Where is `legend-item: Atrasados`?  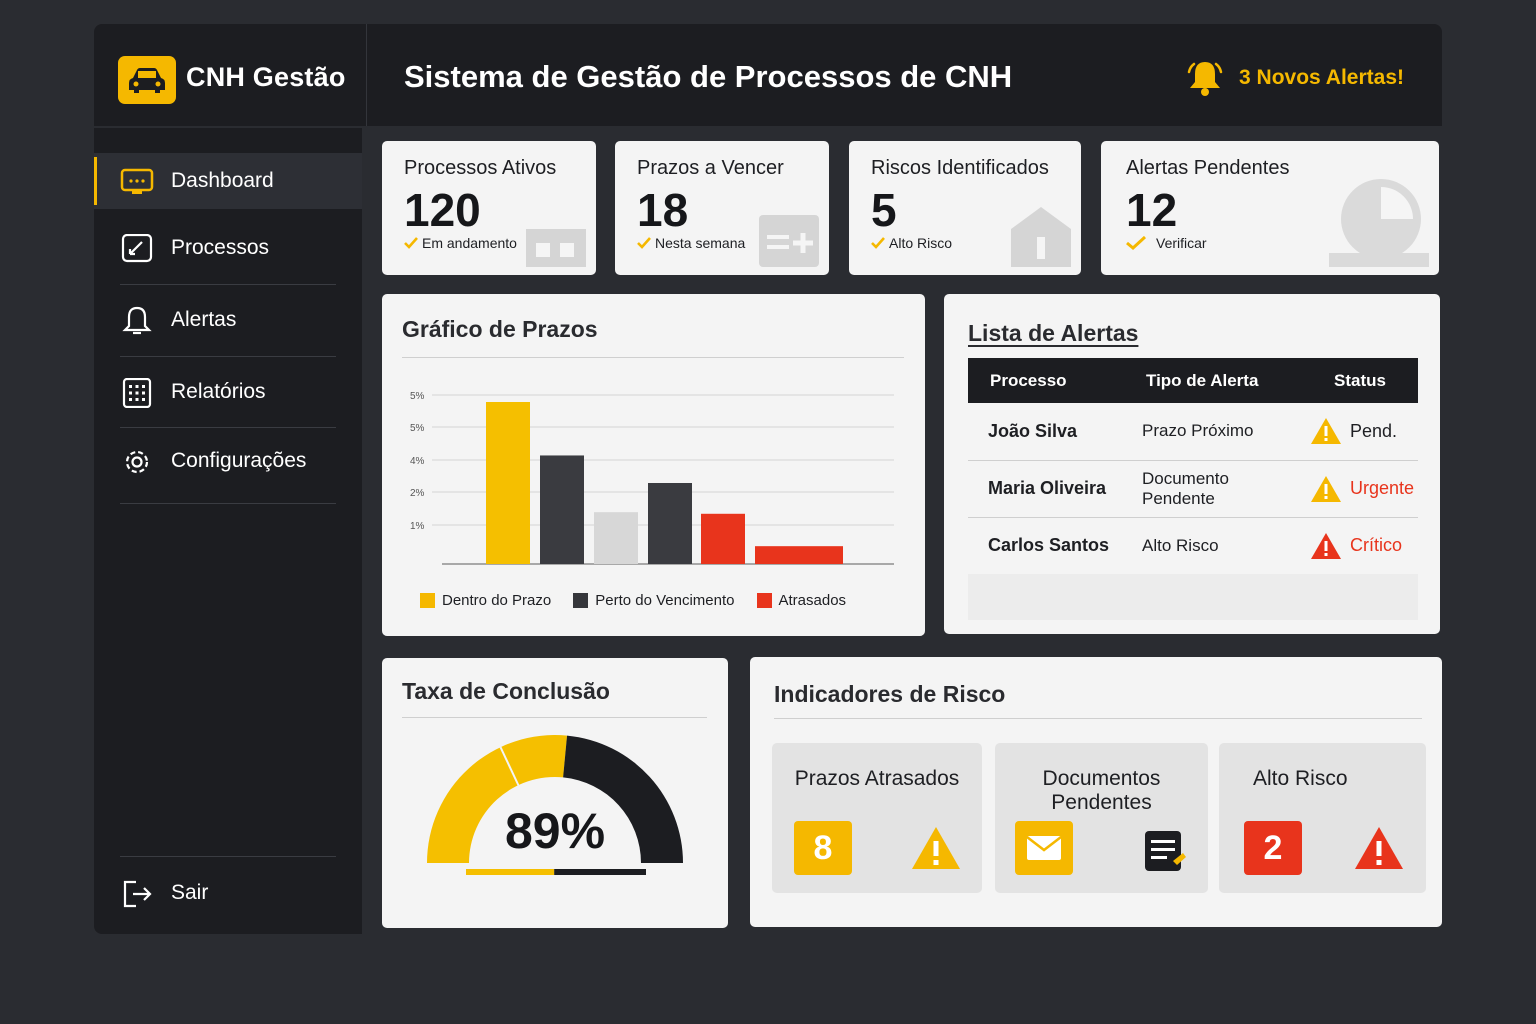
legend-item: Atrasados is located at coordinates (801, 600).